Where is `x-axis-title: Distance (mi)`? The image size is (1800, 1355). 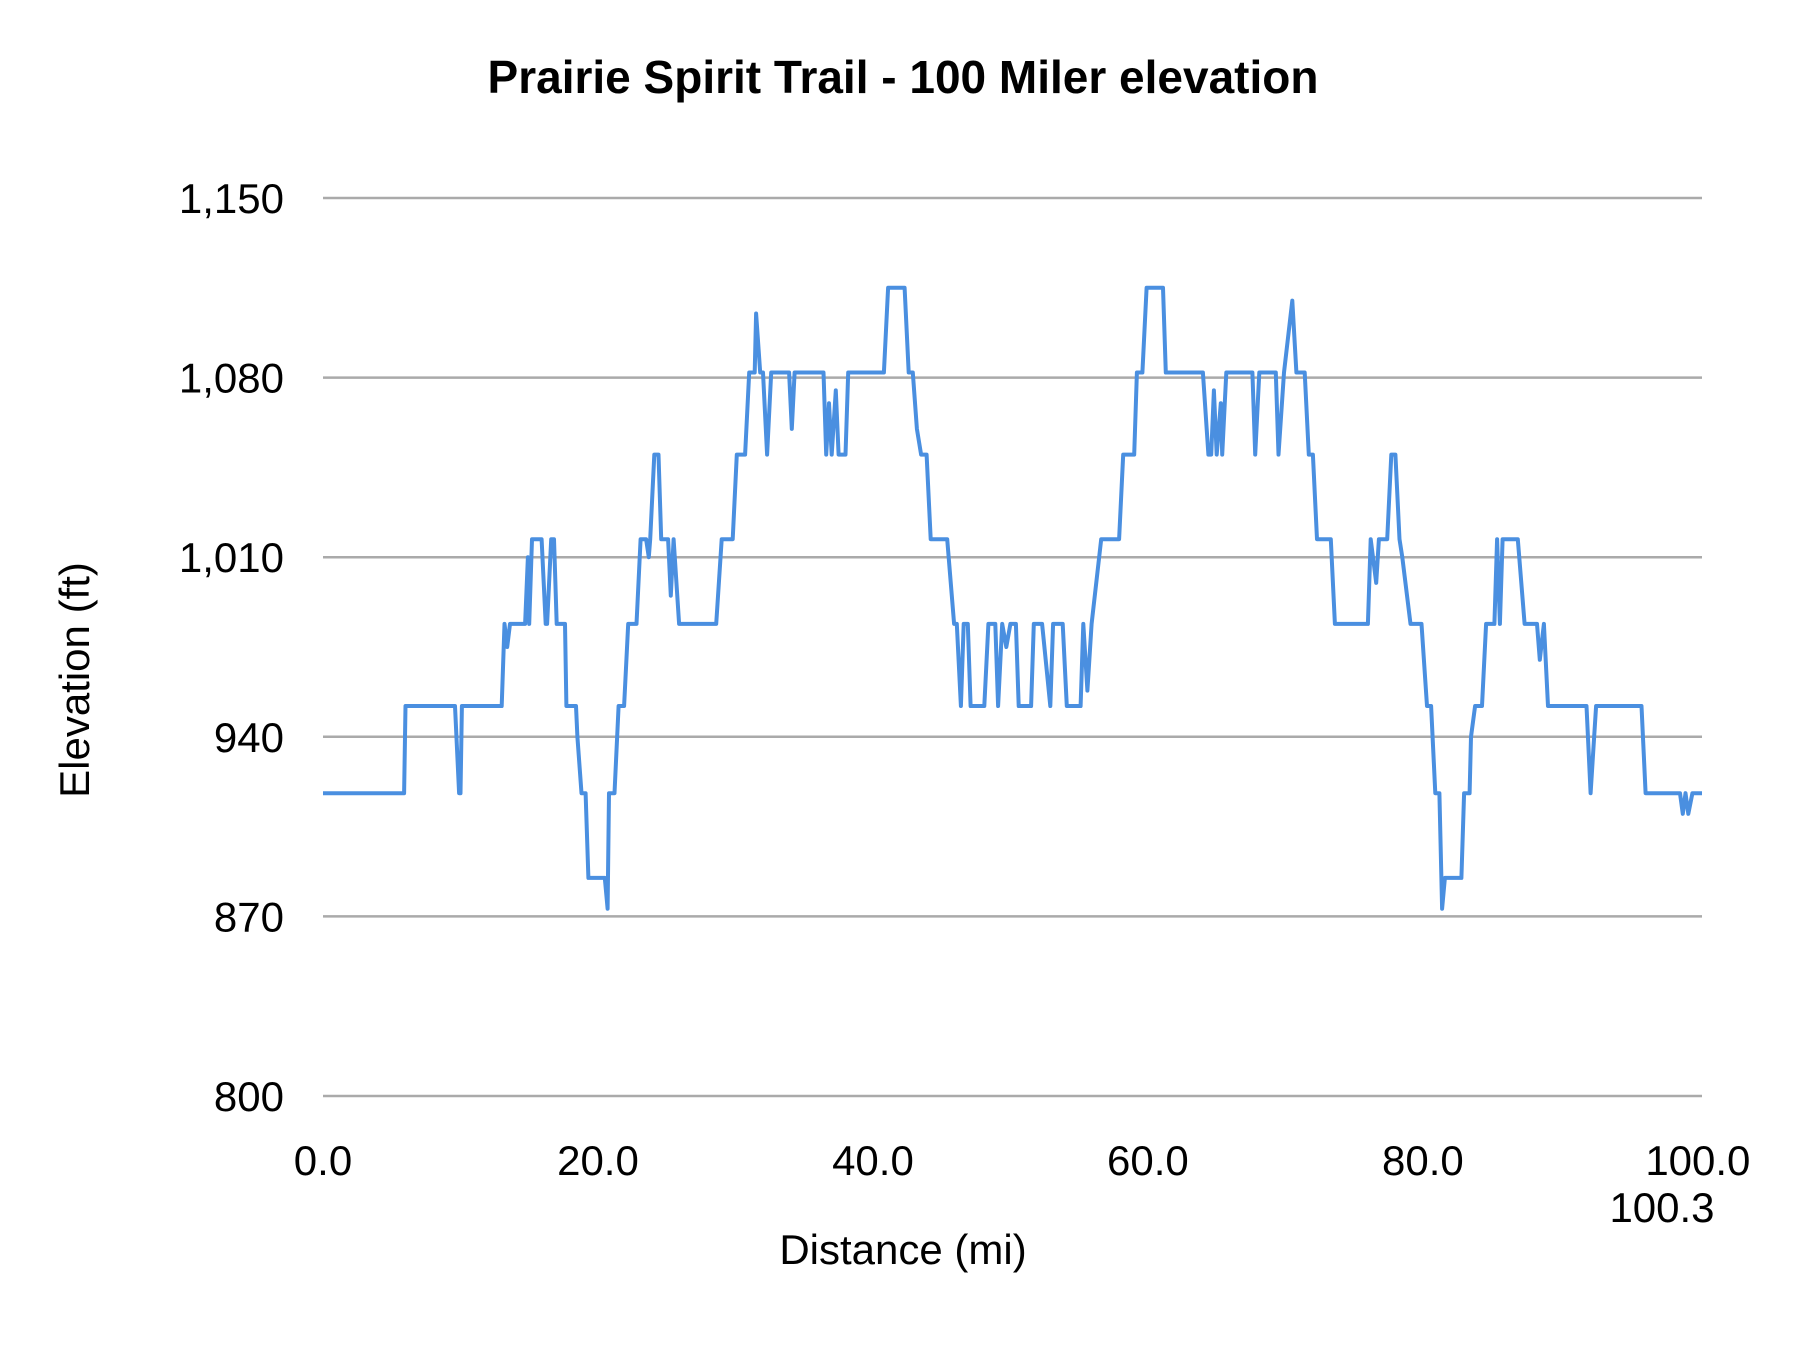
x-axis-title: Distance (mi) is located at coordinates (902, 1249).